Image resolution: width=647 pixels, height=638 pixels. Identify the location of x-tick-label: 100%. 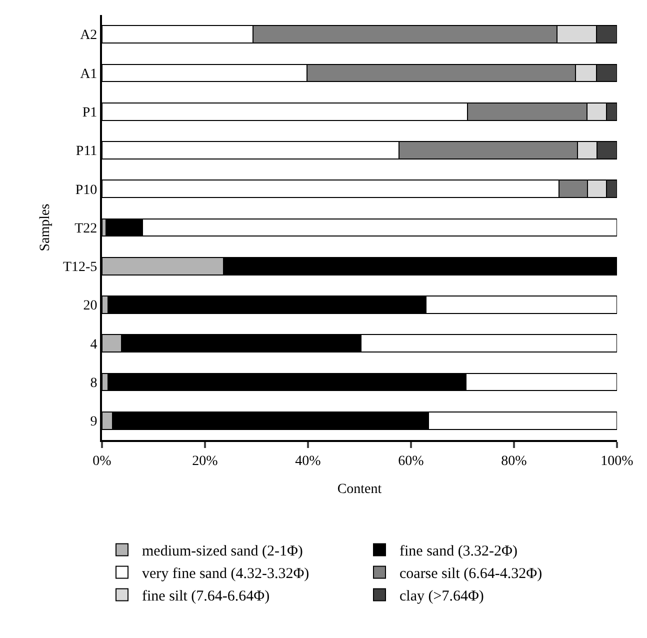
(617, 461).